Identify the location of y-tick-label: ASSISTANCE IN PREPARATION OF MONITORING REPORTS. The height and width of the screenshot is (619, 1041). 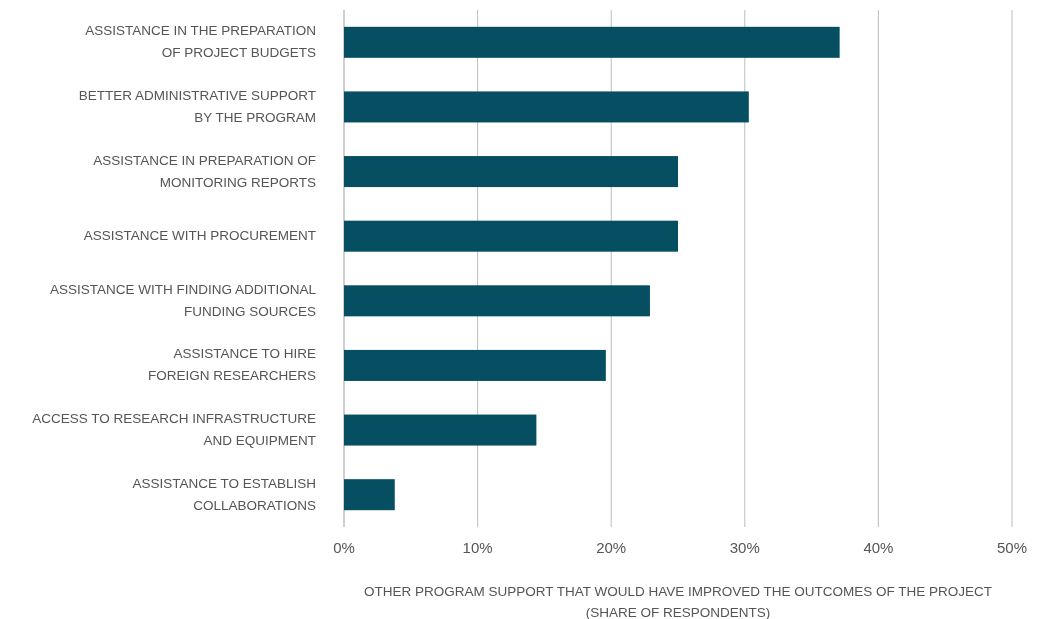
(204, 171).